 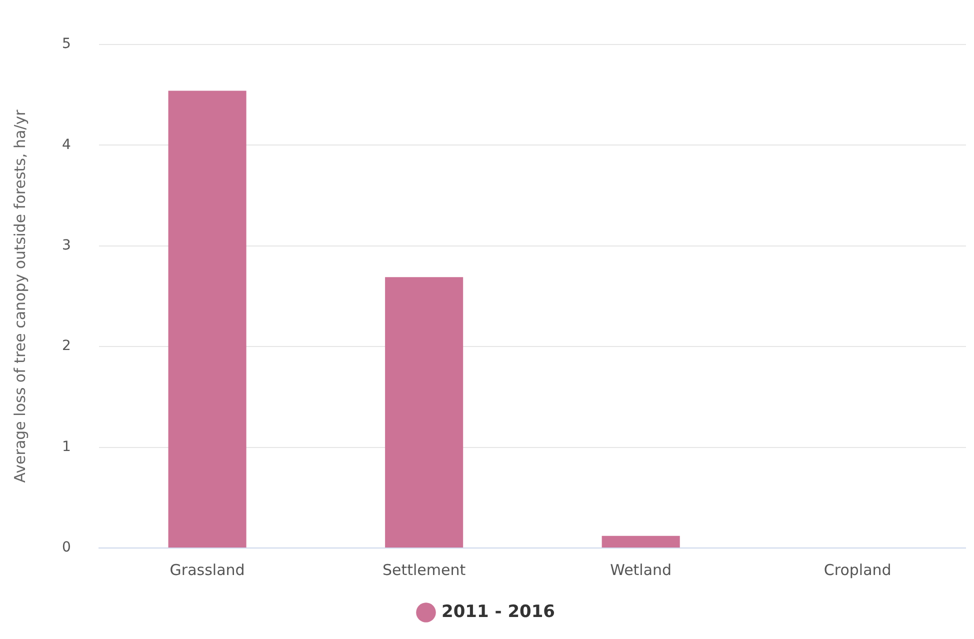 What do you see at coordinates (858, 569) in the screenshot?
I see `x-tick-label: Cropland` at bounding box center [858, 569].